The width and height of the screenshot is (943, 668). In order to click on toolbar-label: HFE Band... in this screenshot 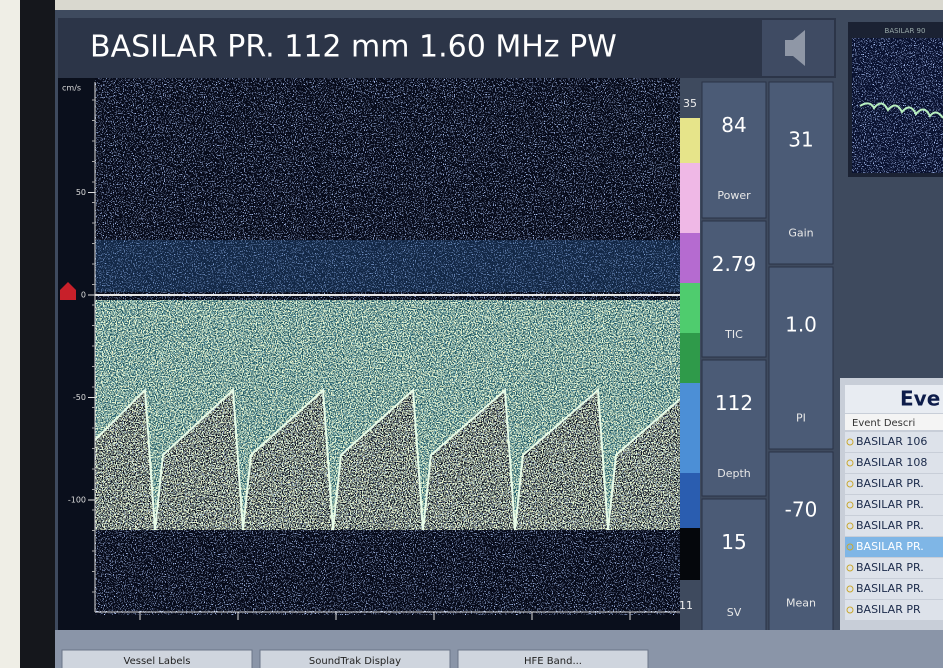, I will do `click(553, 661)`.